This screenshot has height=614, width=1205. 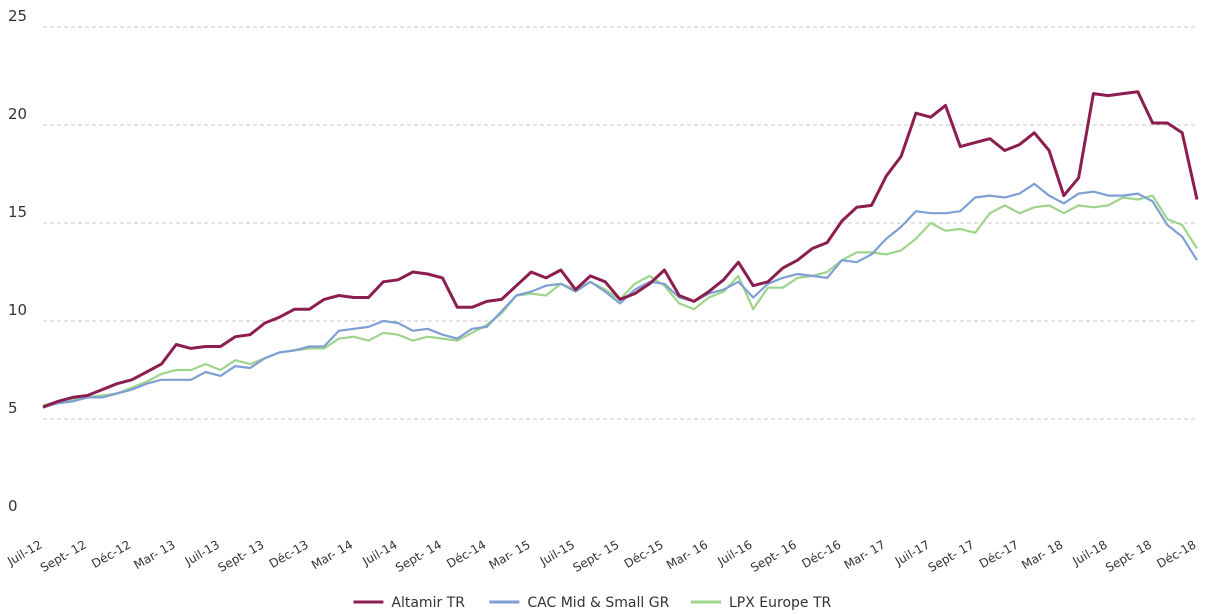 What do you see at coordinates (17, 114) in the screenshot?
I see `y-tick-label: 20` at bounding box center [17, 114].